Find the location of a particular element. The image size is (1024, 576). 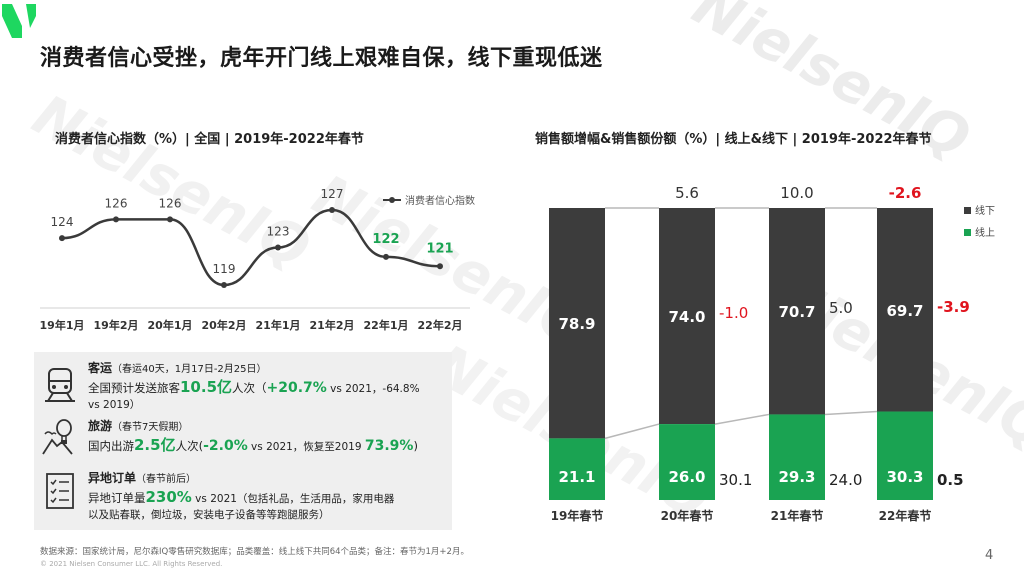

info-highlight: +20.7% is located at coordinates (296, 388).